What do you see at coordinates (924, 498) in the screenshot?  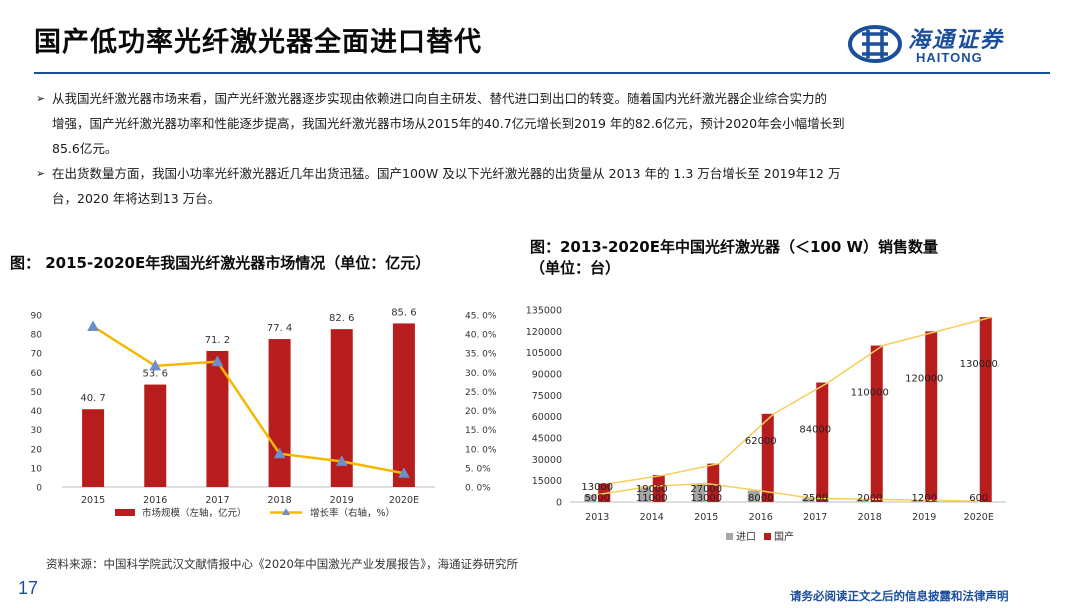 I see `bar-data-label-import: 1200` at bounding box center [924, 498].